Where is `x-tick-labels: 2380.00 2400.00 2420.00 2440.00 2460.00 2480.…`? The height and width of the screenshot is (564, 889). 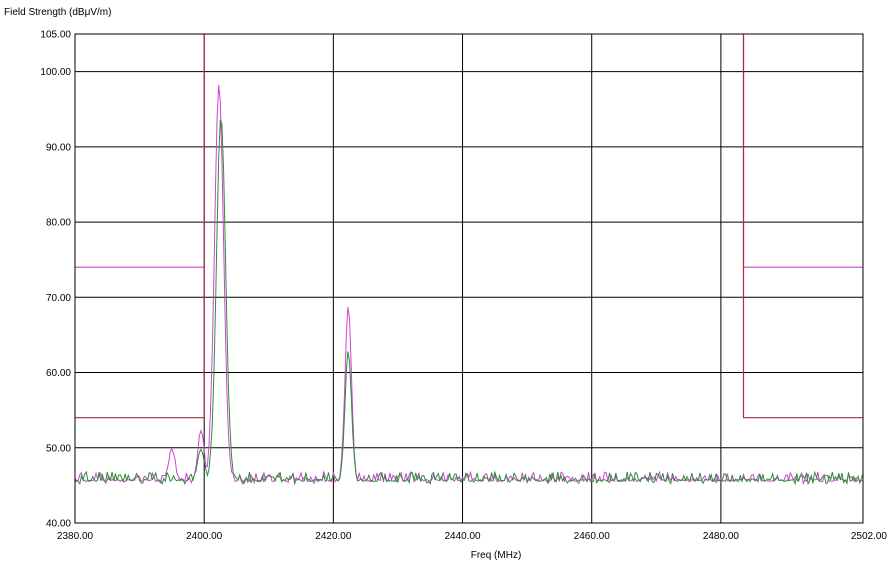 x-tick-labels: 2380.00 2400.00 2420.00 2440.00 2460.00 2480.… is located at coordinates (472, 536).